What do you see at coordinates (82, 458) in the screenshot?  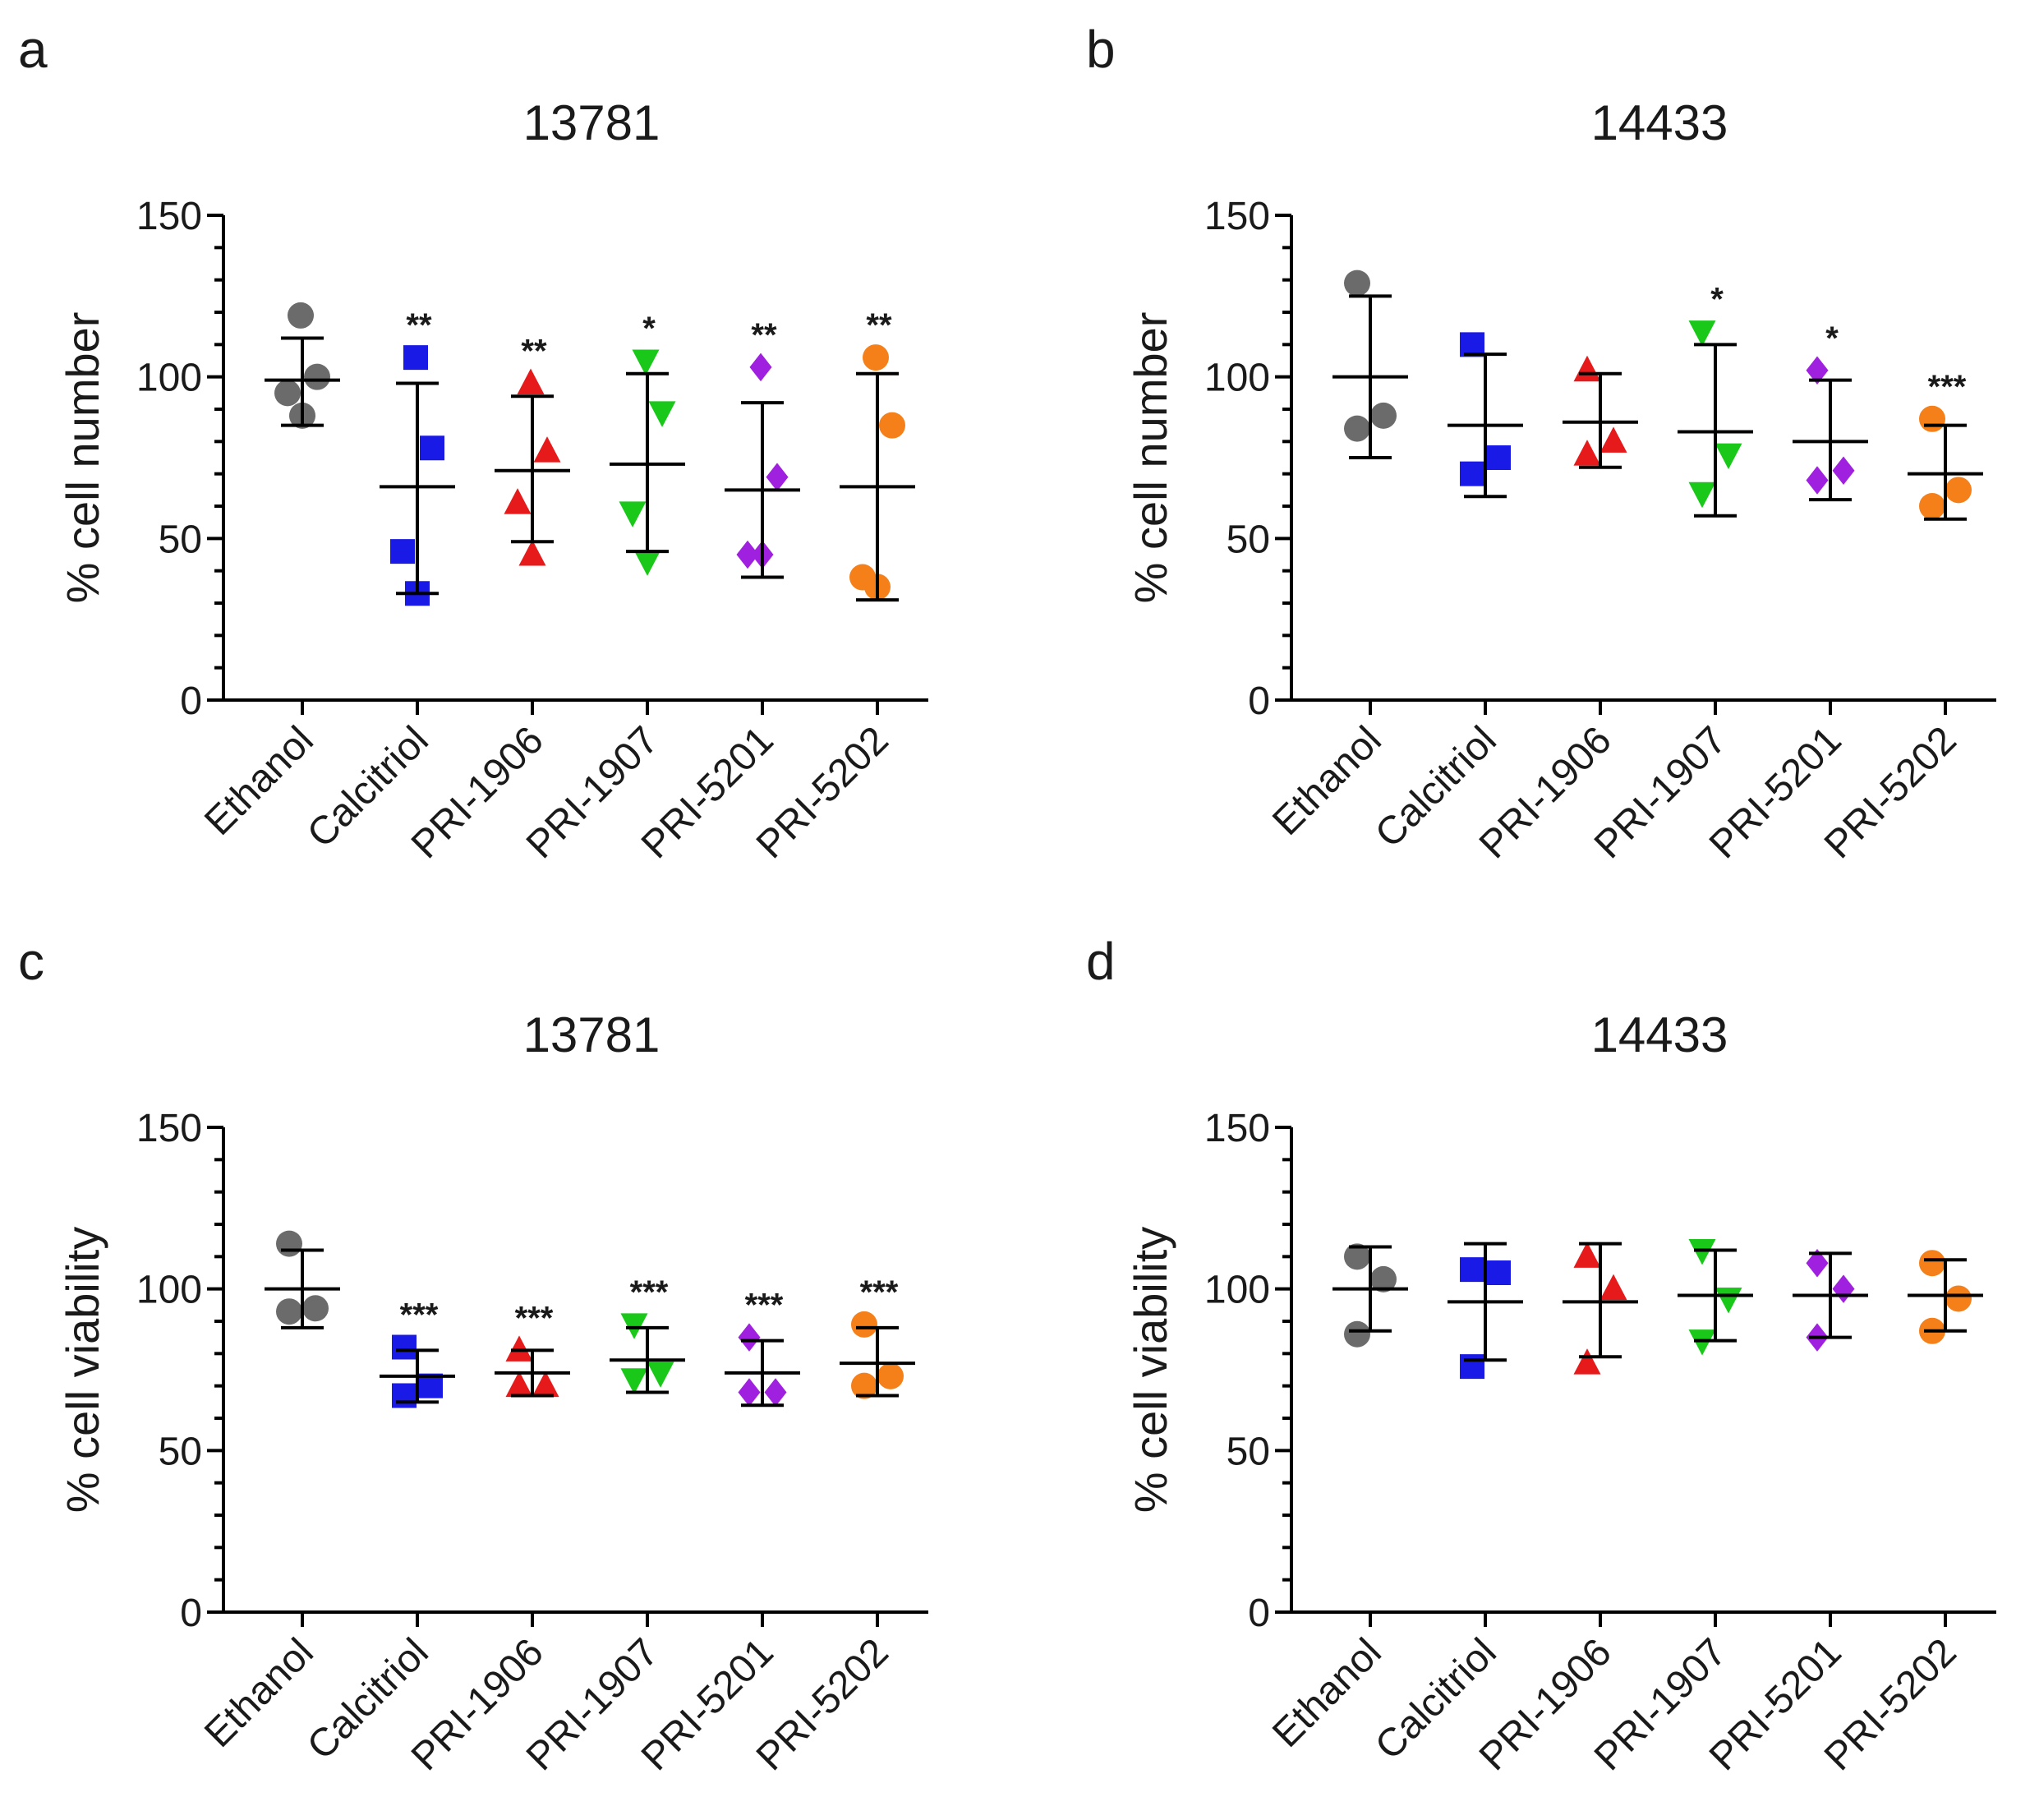 I see `y-axis-label: % cell number` at bounding box center [82, 458].